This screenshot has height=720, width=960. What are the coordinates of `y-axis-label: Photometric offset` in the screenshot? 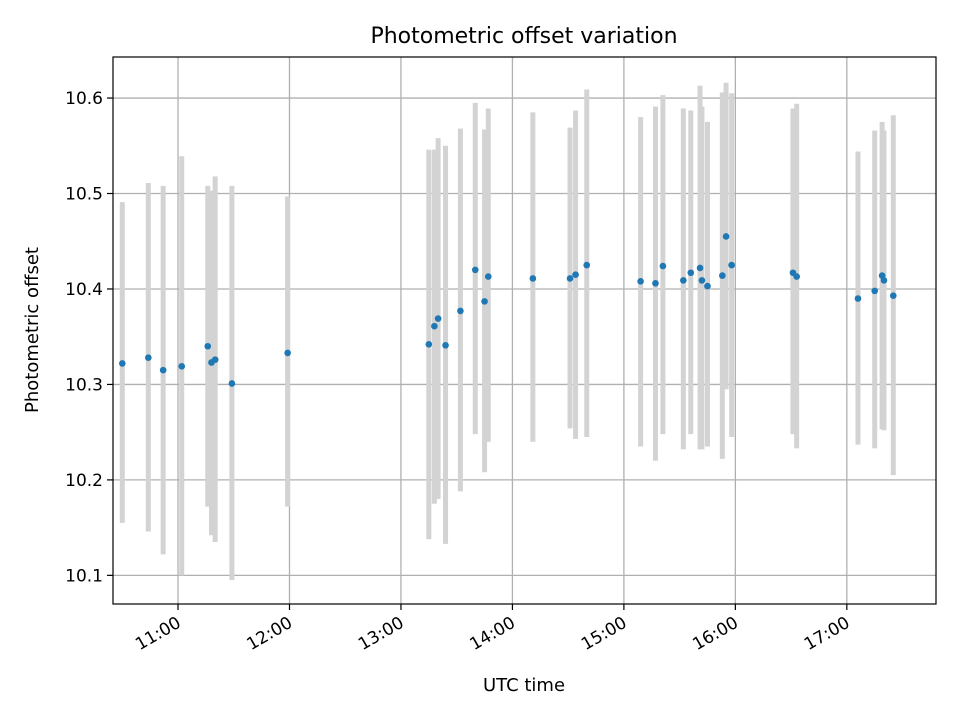 It's located at (32, 330).